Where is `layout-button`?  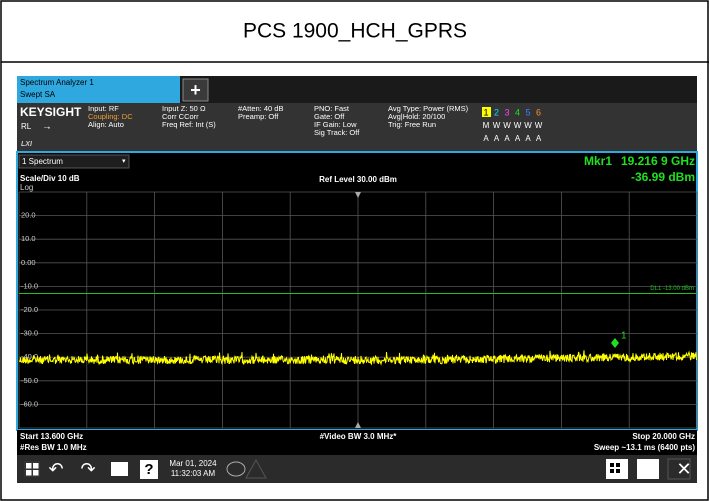 layout-button is located at coordinates (679, 469).